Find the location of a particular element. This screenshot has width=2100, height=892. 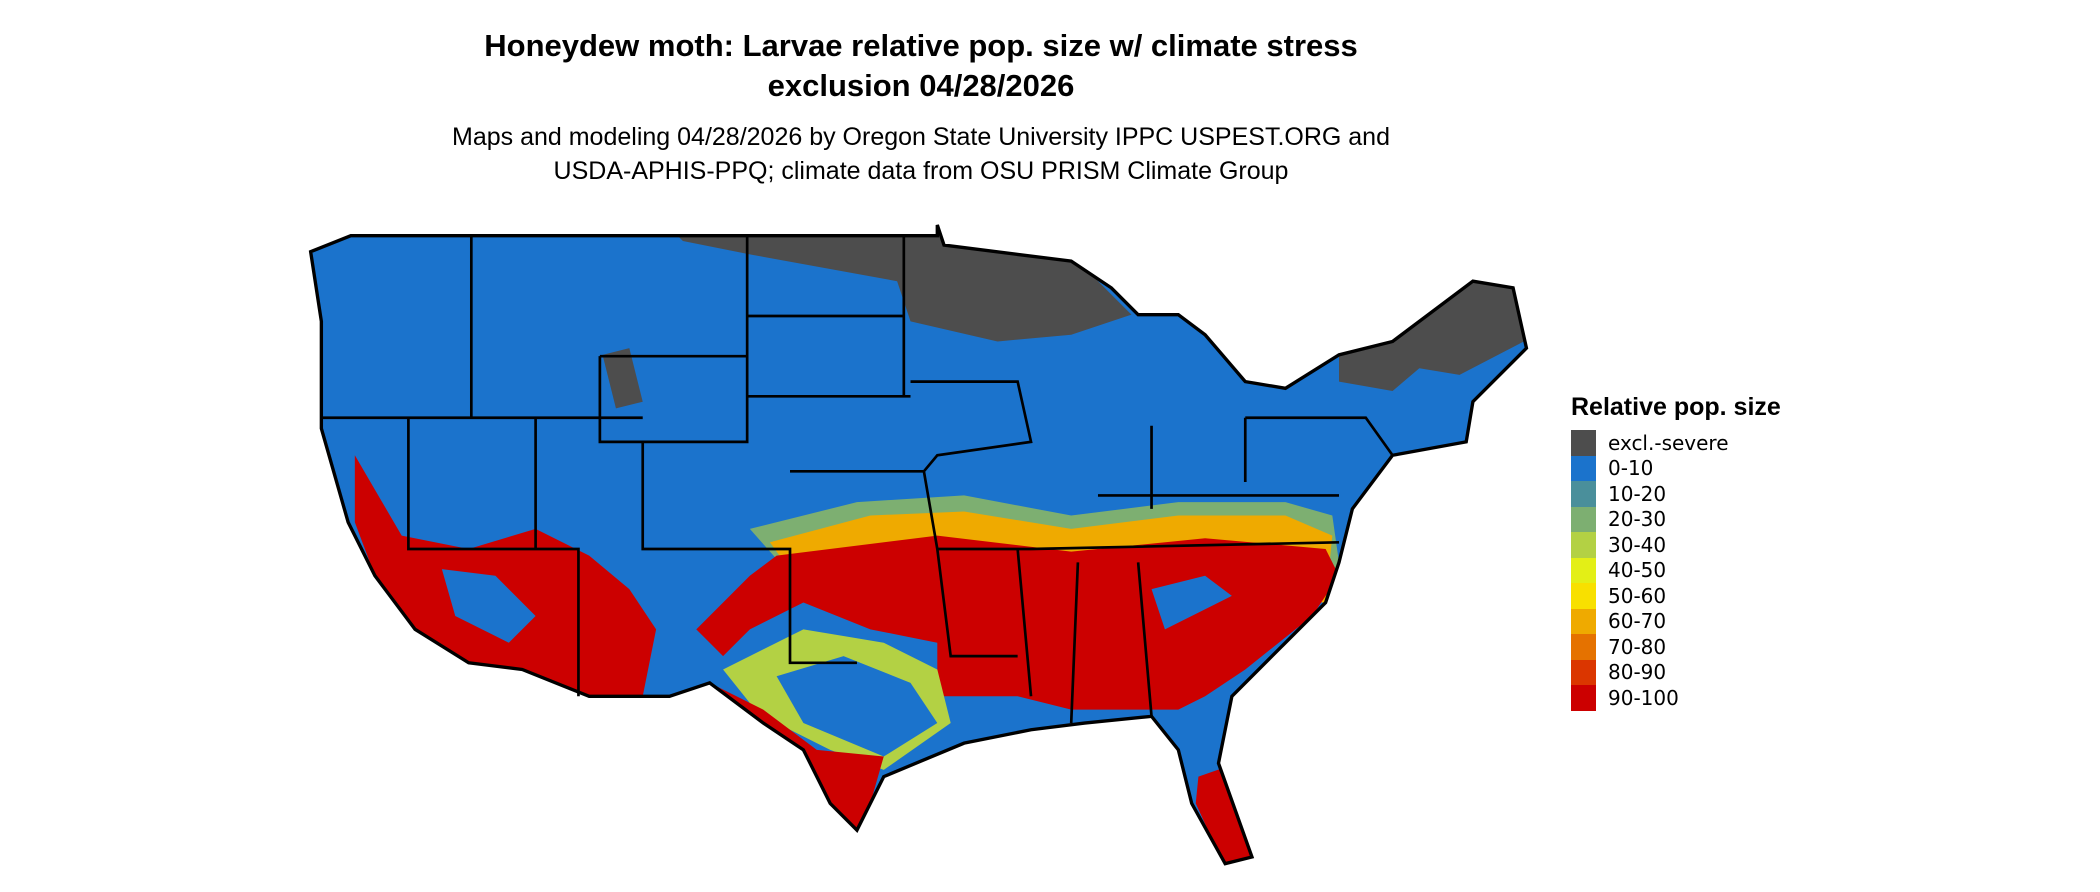

legend-item: 50-60 is located at coordinates (1676, 596).